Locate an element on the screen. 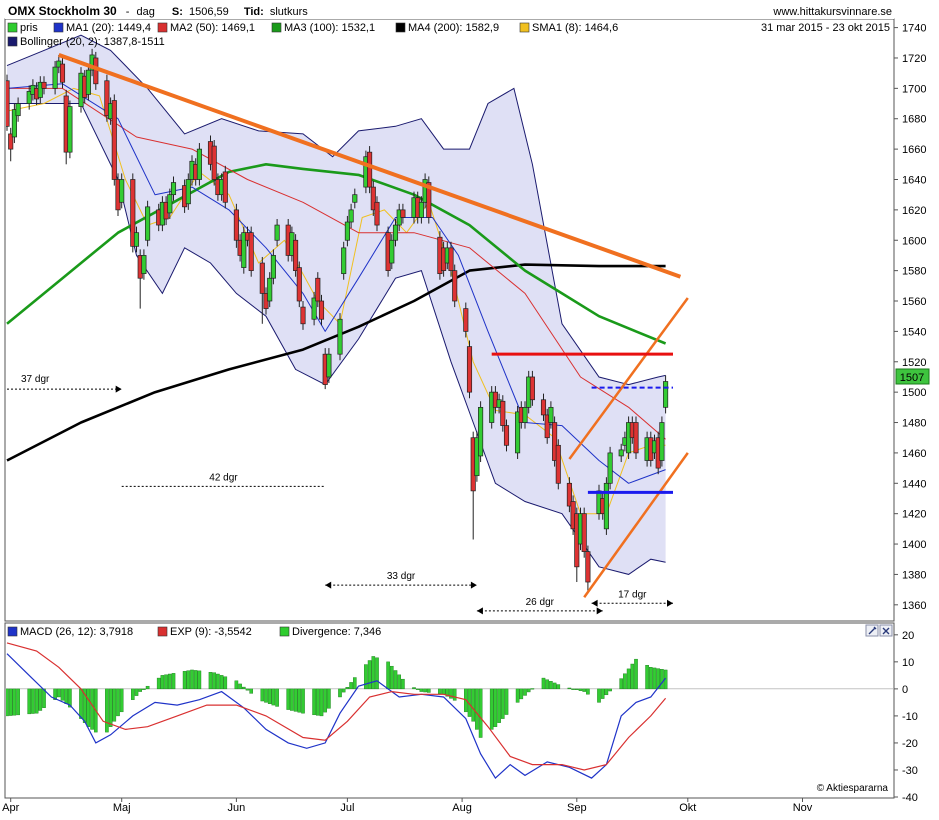 This screenshot has height=820, width=939. macd-tick-label: 10 is located at coordinates (908, 663).